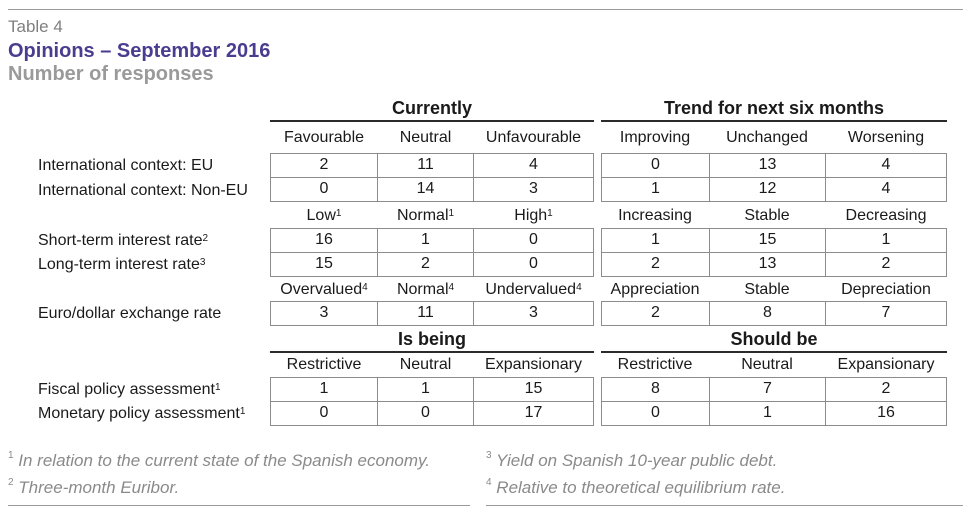 The height and width of the screenshot is (516, 969). Describe the element at coordinates (485, 9) in the screenshot. I see `top-rule` at that location.